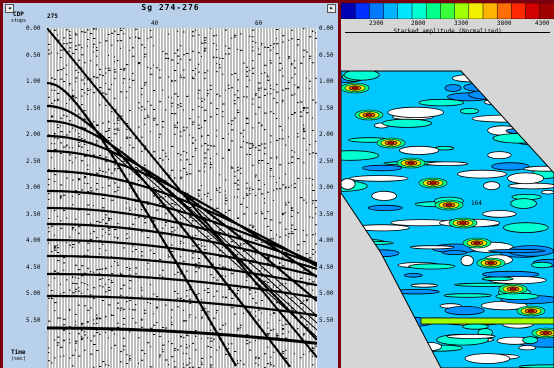  Describe the element at coordinates (52, 16) in the screenshot. I see `first-trace-label: 275` at that location.